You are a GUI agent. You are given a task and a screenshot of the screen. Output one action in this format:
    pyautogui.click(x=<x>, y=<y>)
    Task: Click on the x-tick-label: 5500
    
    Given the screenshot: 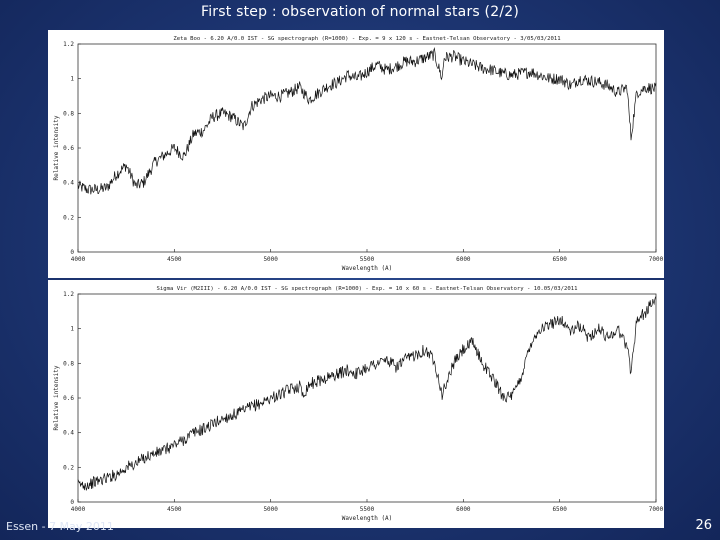 What is the action you would take?
    pyautogui.click(x=367, y=259)
    